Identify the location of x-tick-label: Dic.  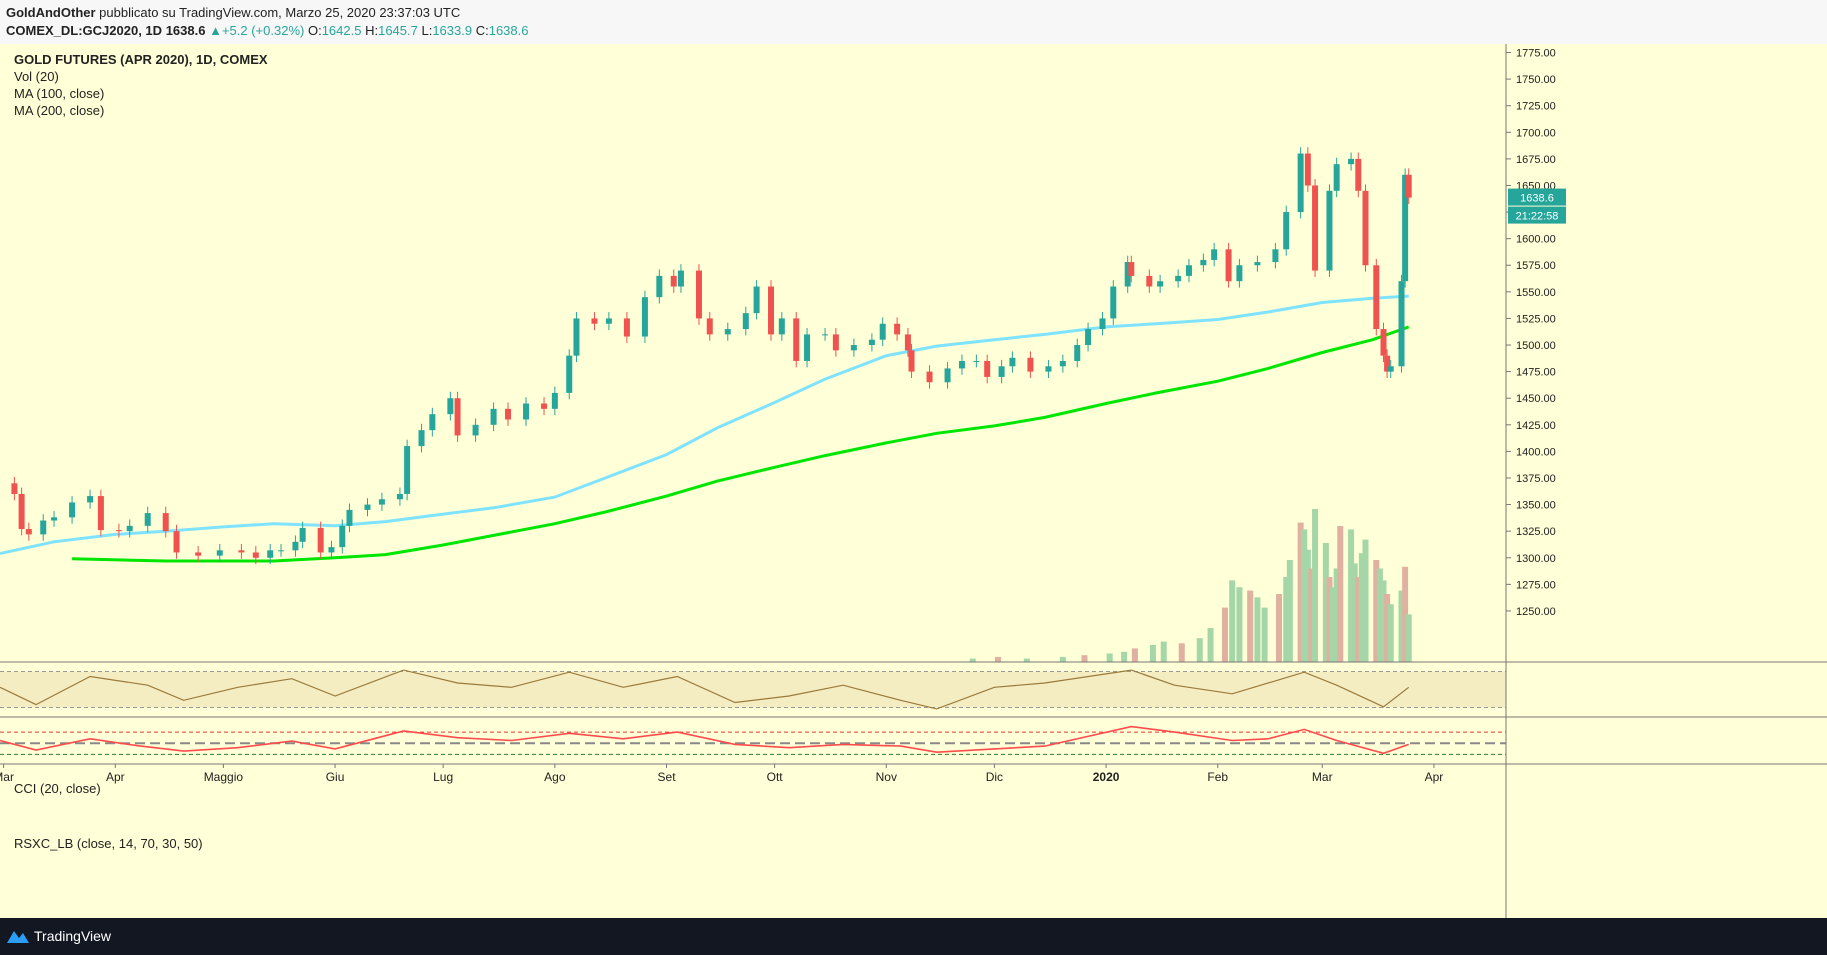
(994, 777).